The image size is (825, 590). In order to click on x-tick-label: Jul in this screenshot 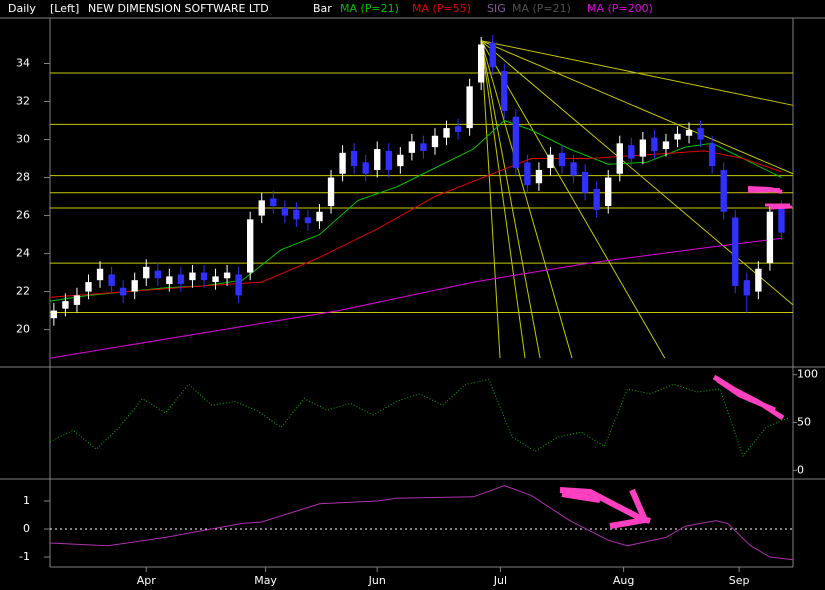, I will do `click(500, 580)`.